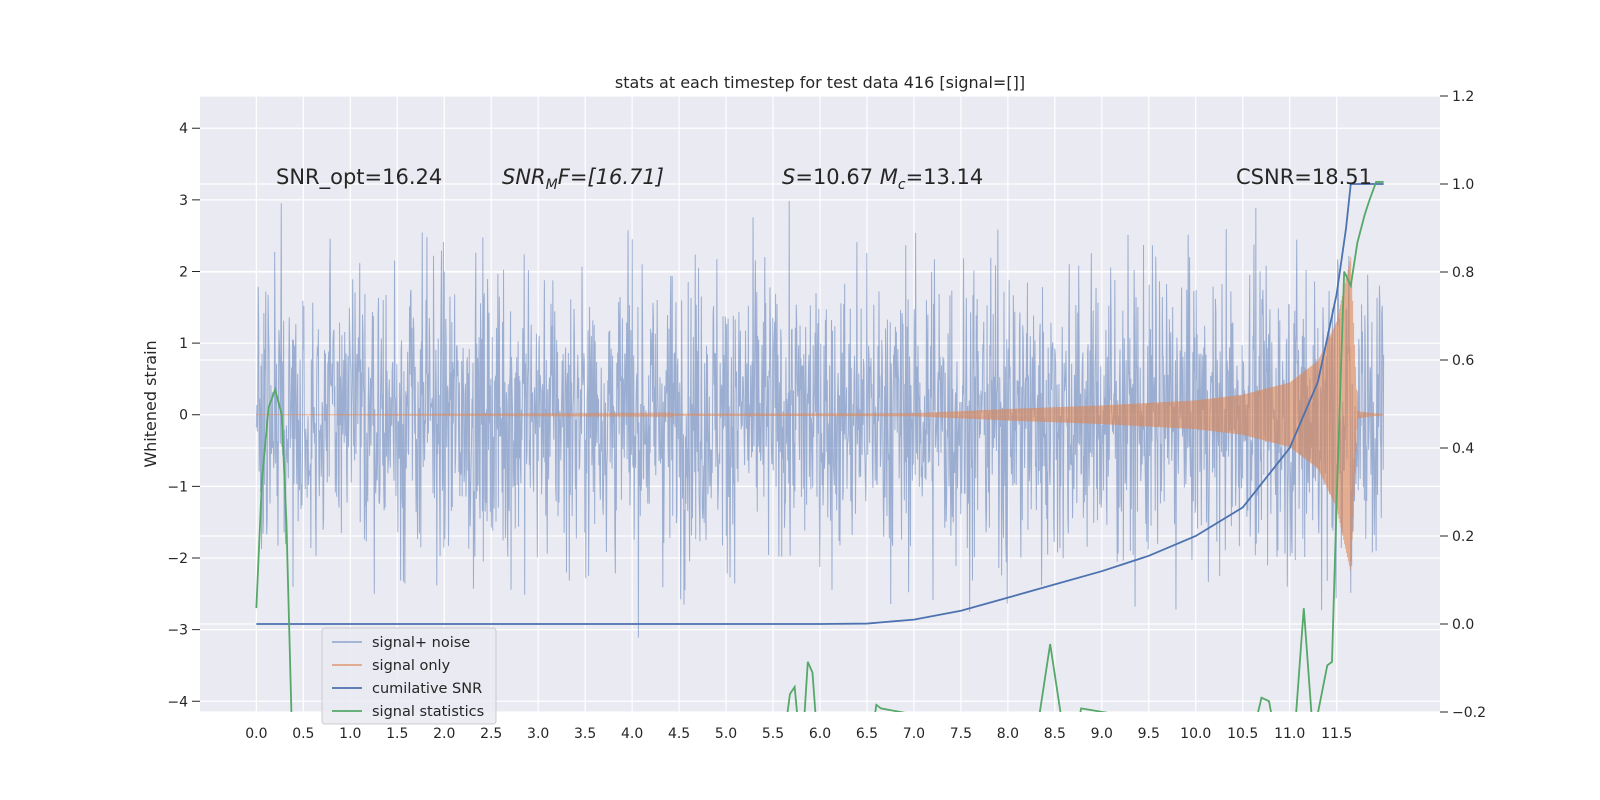 This screenshot has width=1600, height=800. I want to click on legend-label: cumilative SNR, so click(427, 689).